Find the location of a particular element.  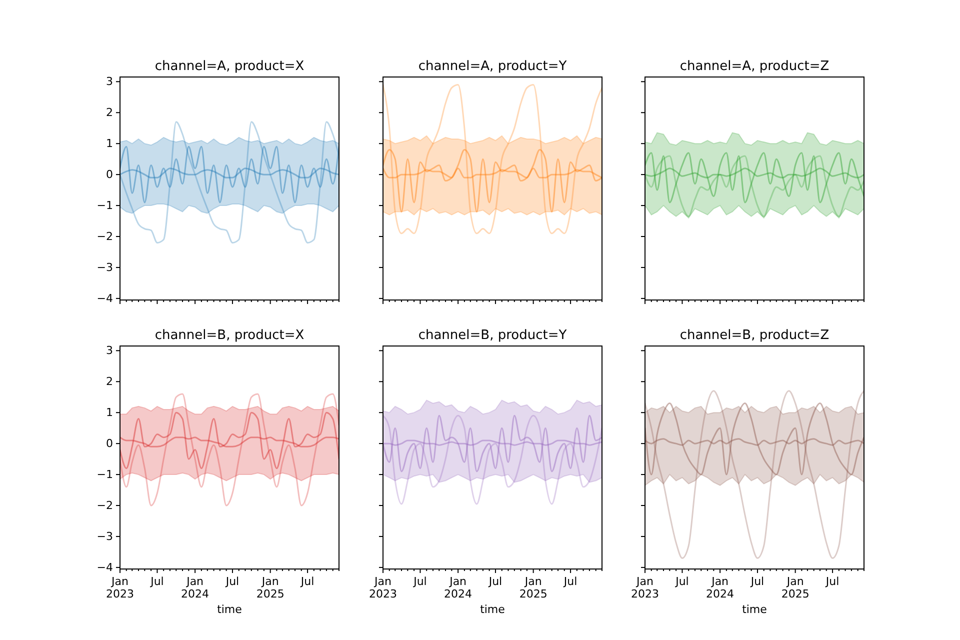

chart-title: channel=B, product=Z is located at coordinates (755, 335).